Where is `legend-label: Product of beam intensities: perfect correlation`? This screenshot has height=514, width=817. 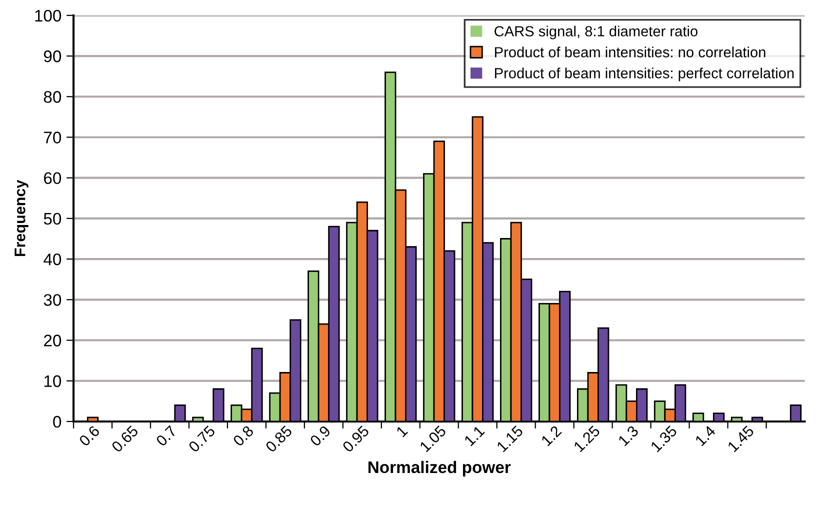
legend-label: Product of beam intensities: perfect correlation is located at coordinates (644, 75).